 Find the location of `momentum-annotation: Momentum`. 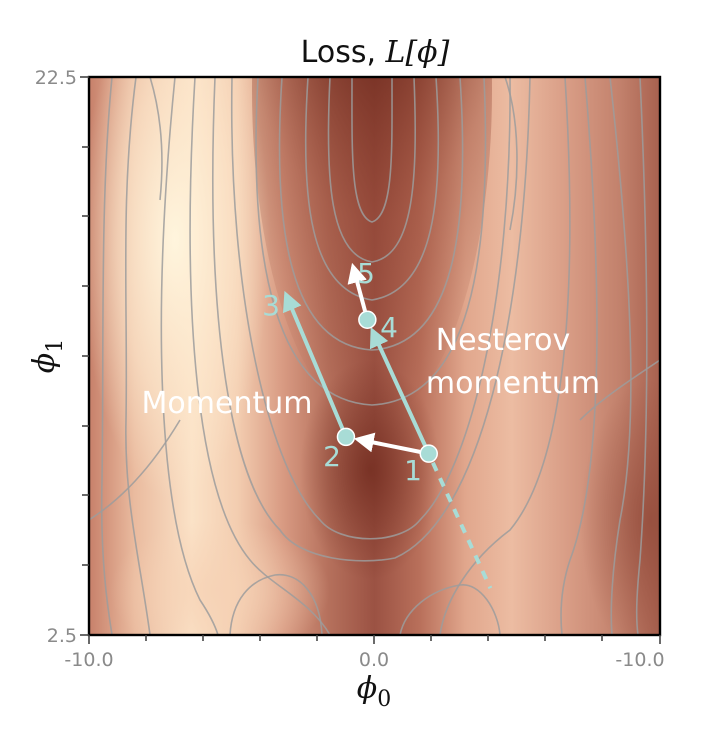

momentum-annotation: Momentum is located at coordinates (227, 403).